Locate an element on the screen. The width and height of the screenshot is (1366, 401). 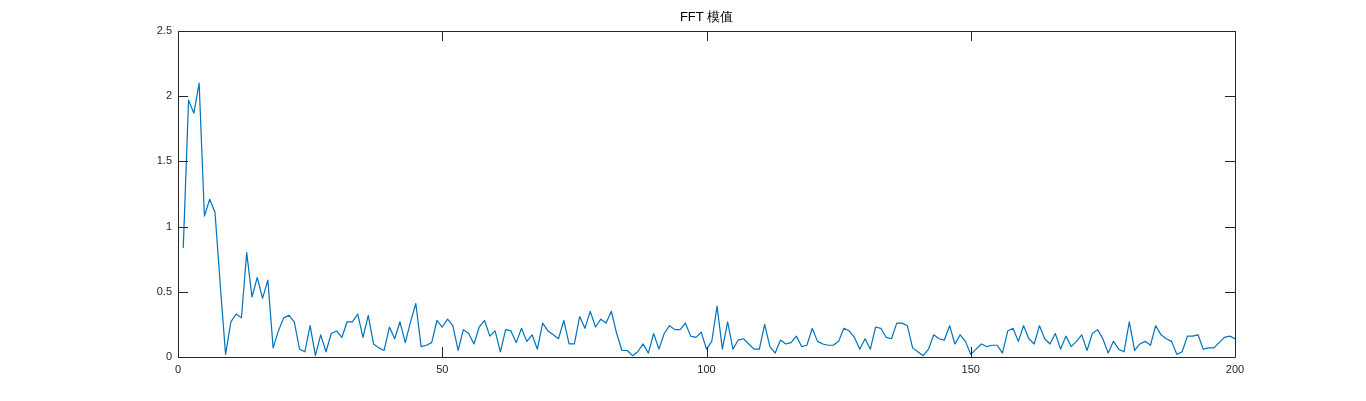
y-tick-label: 1.5 is located at coordinates (164, 160).